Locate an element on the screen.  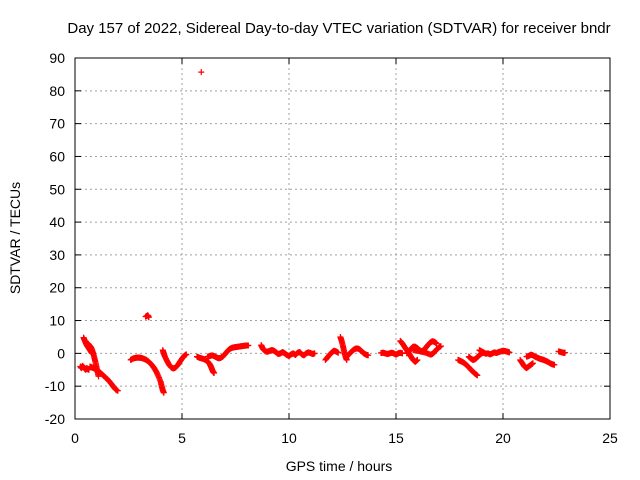
series-seg-w is located at coordinates (540, 359).